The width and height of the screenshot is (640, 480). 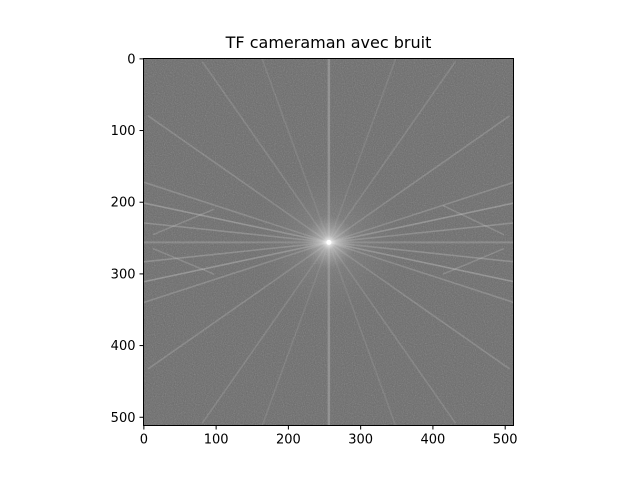 What do you see at coordinates (123, 418) in the screenshot?
I see `y-tick-label: 500` at bounding box center [123, 418].